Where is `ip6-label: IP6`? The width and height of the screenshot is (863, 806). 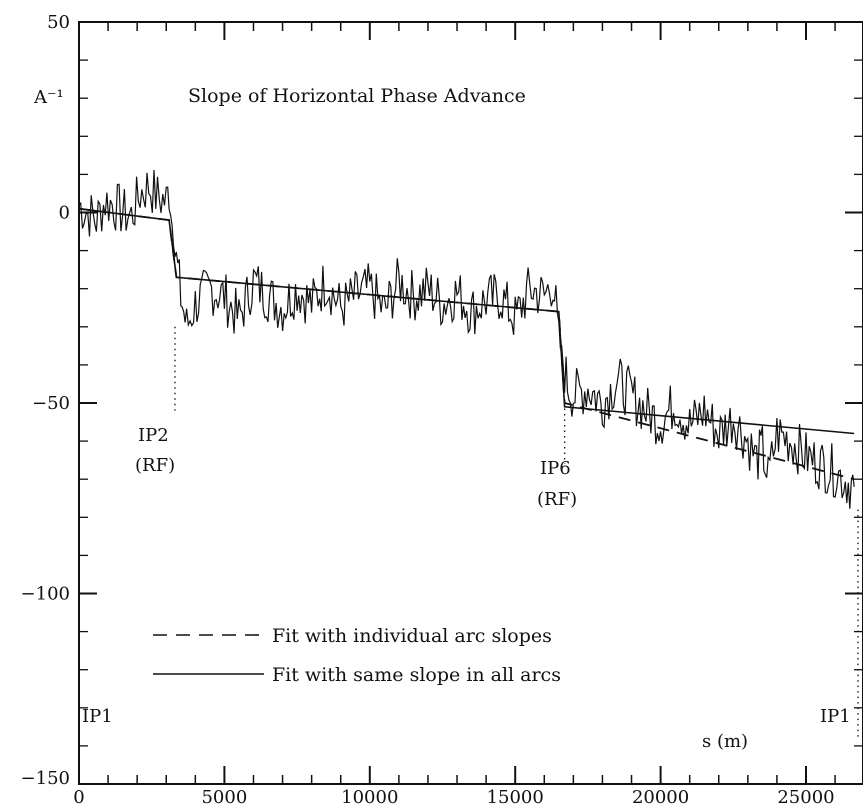
ip6-label: IP6 is located at coordinates (555, 468).